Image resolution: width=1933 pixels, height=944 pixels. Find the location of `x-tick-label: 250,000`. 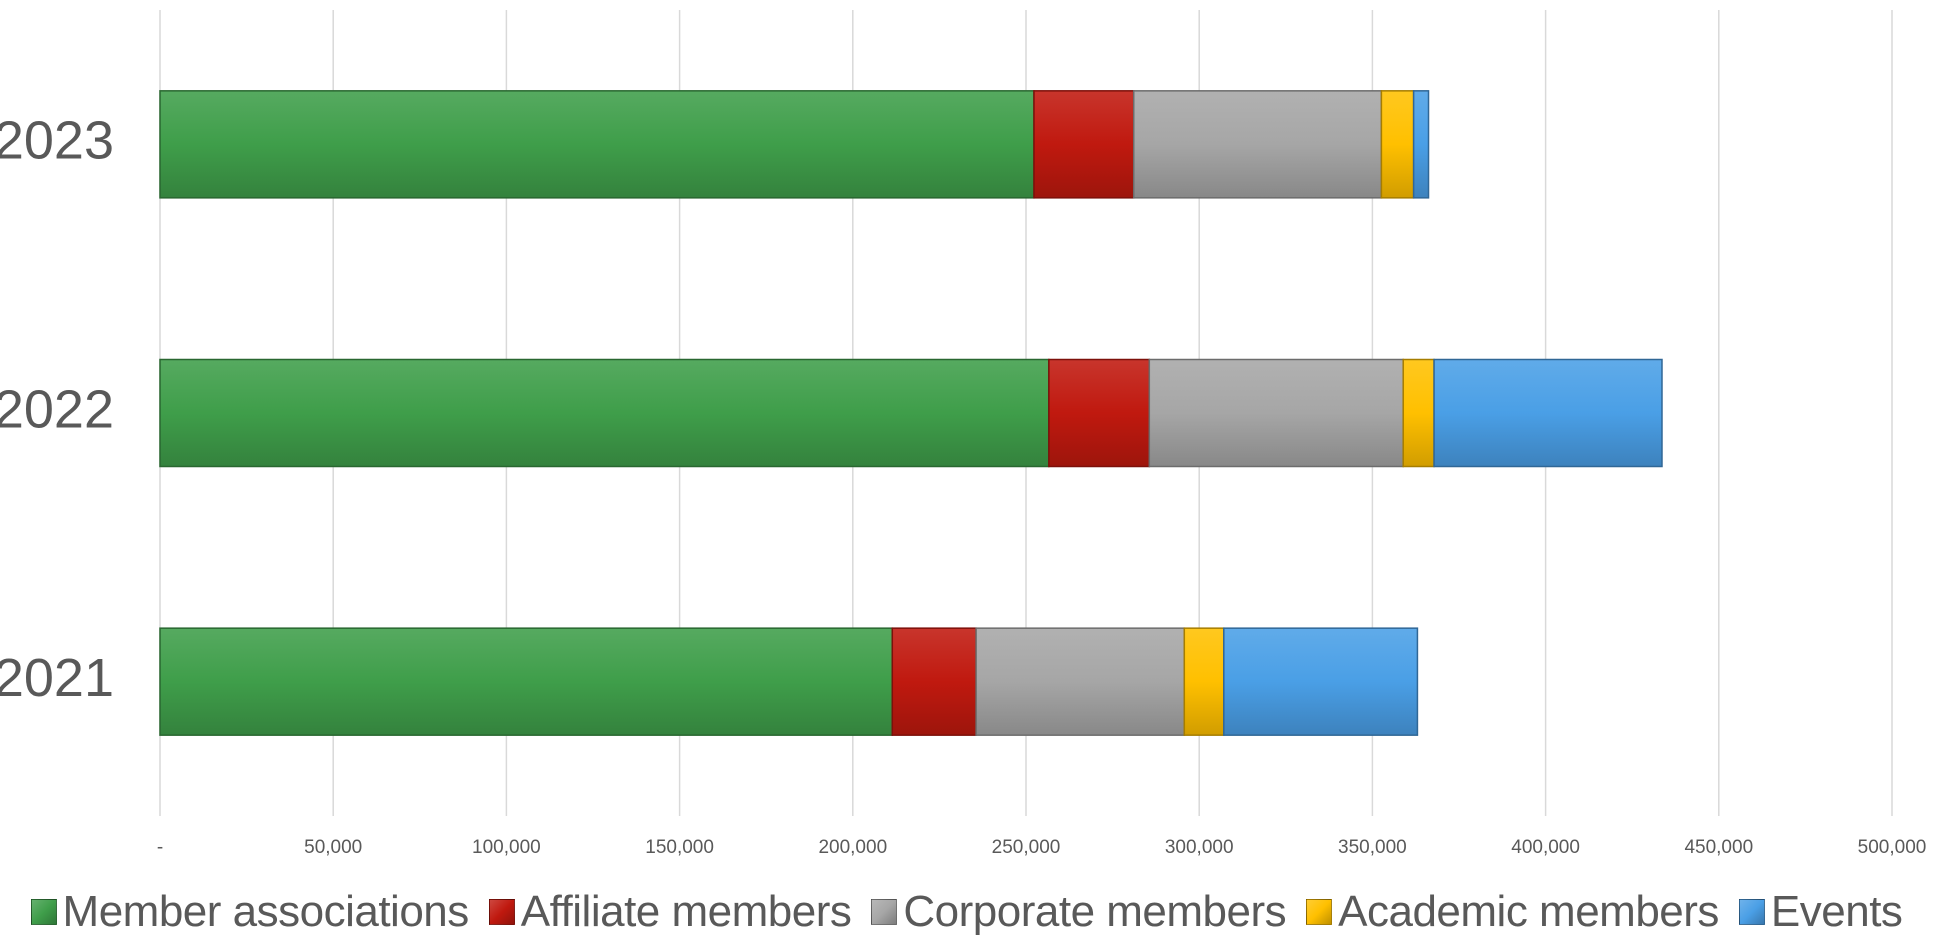

x-tick-label: 250,000 is located at coordinates (1026, 847).